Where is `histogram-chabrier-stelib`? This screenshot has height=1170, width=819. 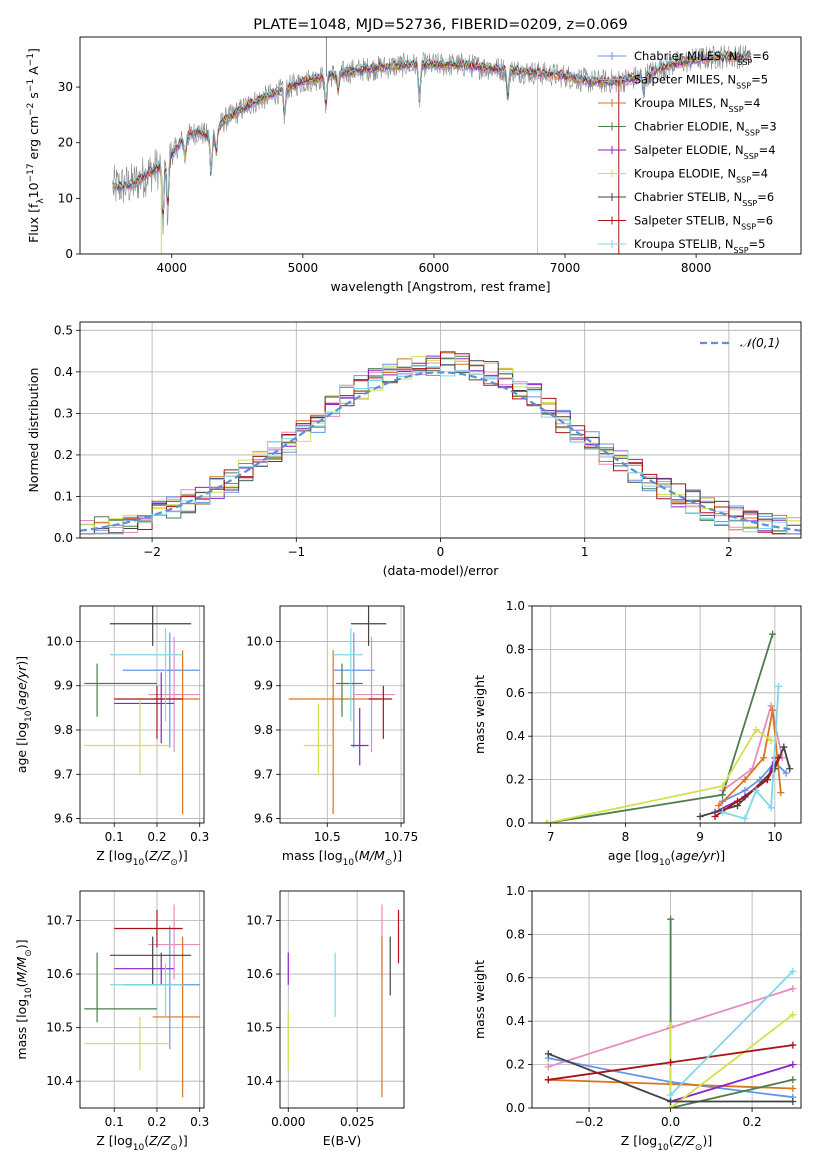
histogram-chabrier-stelib is located at coordinates (440, 446).